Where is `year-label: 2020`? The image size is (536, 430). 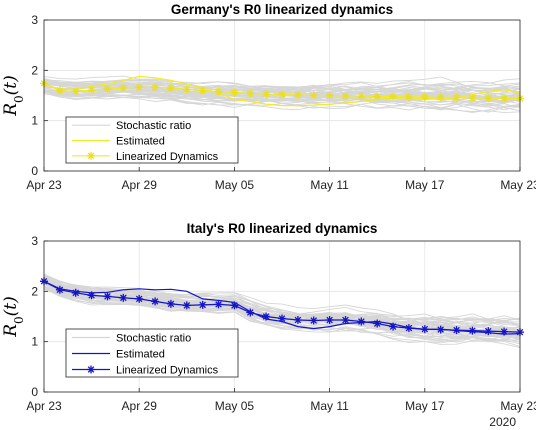
year-label: 2020 is located at coordinates (502, 422).